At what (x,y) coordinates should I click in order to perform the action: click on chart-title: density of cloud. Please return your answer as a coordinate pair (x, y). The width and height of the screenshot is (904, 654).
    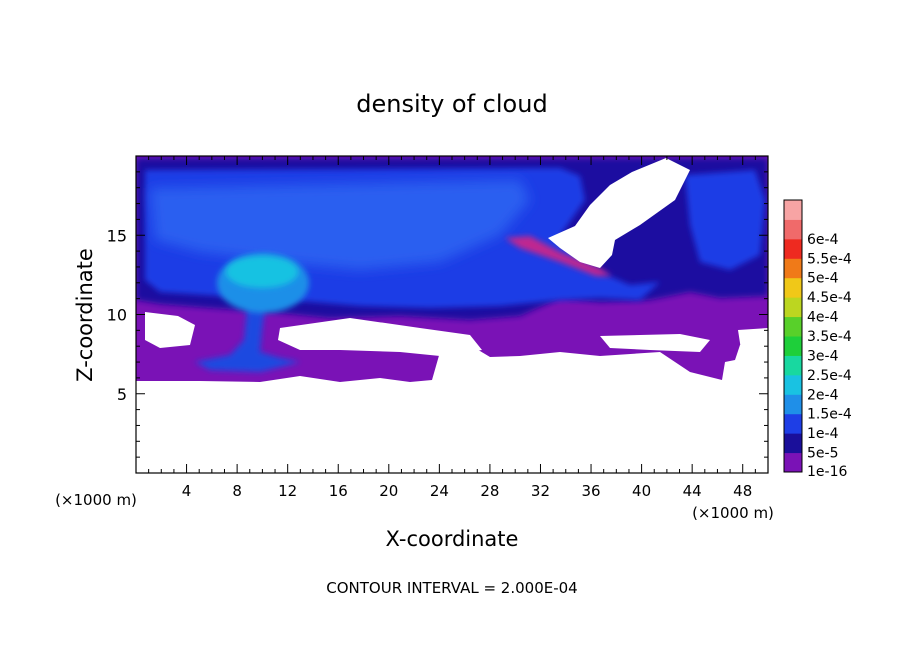
    Looking at the image, I should click on (451, 104).